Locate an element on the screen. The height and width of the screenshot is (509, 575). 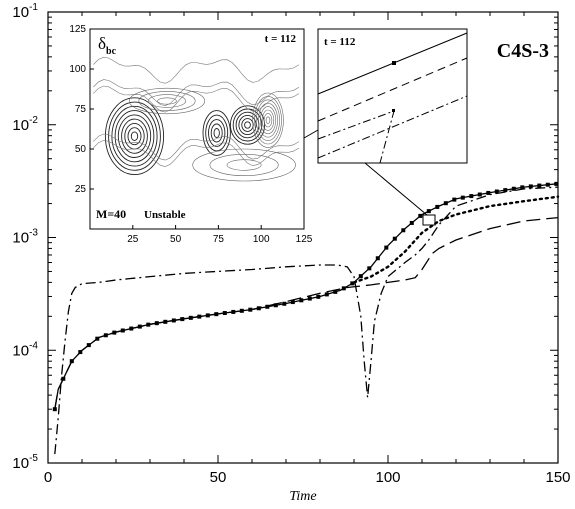
contour-y-tick-label: 75 is located at coordinates (81, 109).